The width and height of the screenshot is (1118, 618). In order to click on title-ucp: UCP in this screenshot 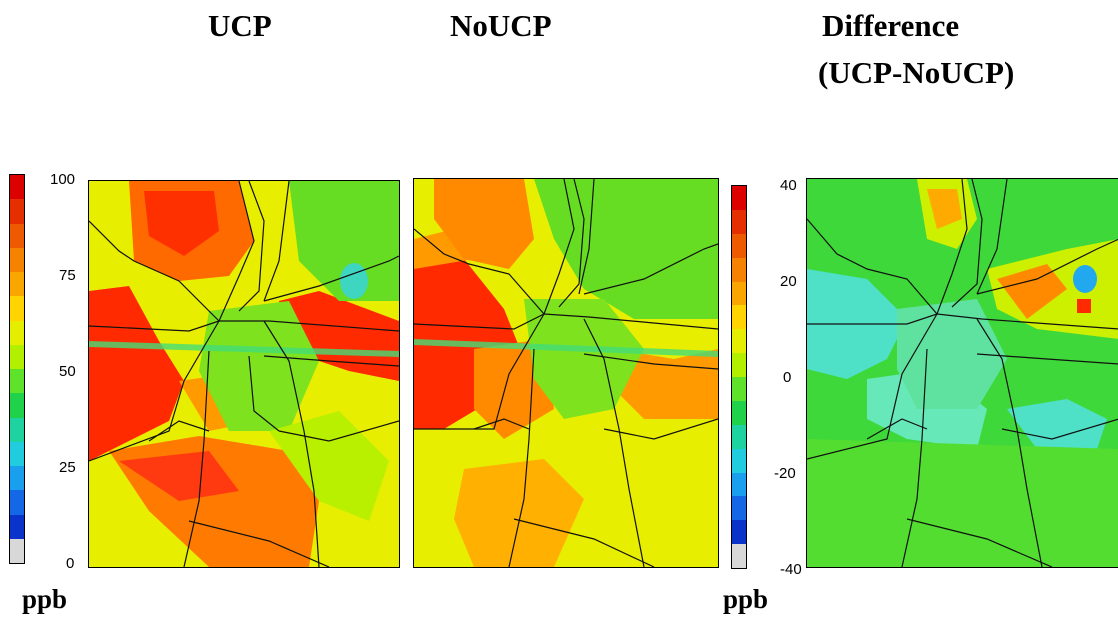, I will do `click(240, 25)`.